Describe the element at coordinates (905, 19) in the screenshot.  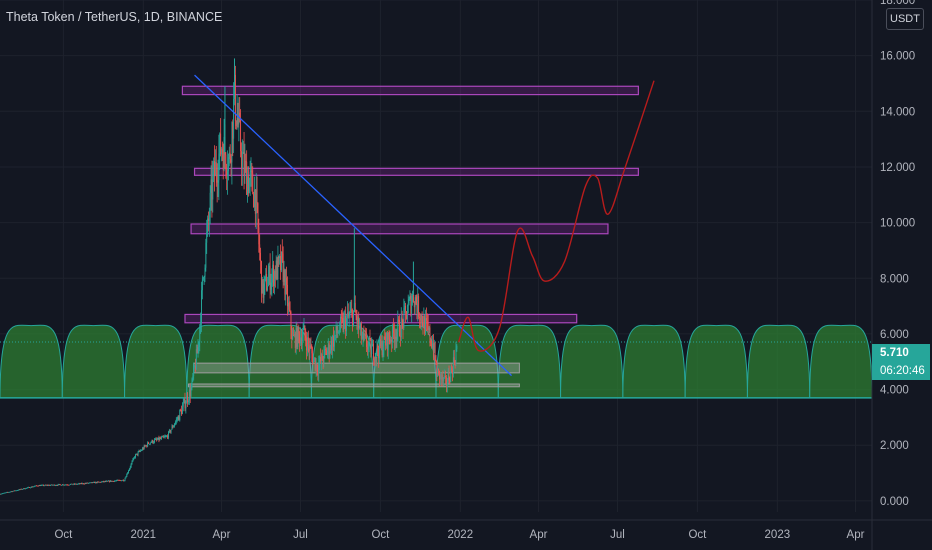
I see `currency-badge: USDT` at that location.